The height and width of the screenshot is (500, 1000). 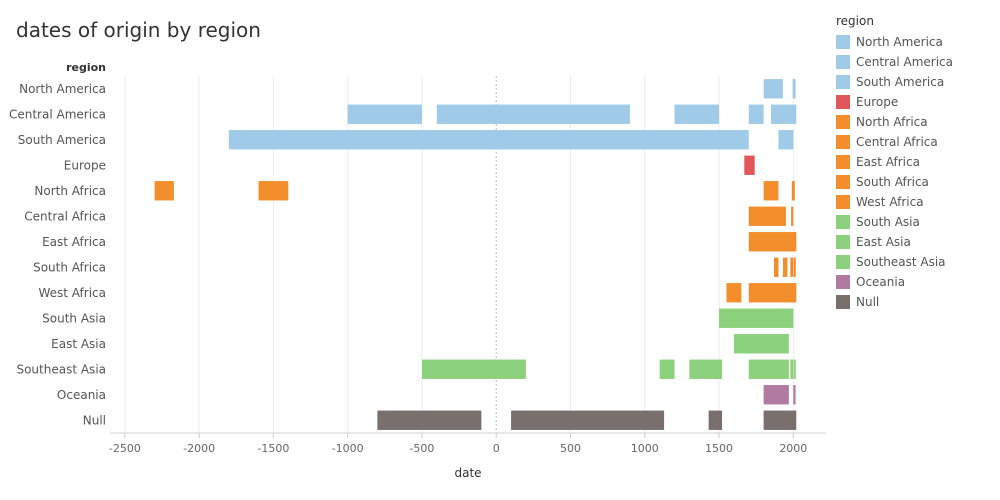 I want to click on x-tick-label: 0, so click(x=496, y=448).